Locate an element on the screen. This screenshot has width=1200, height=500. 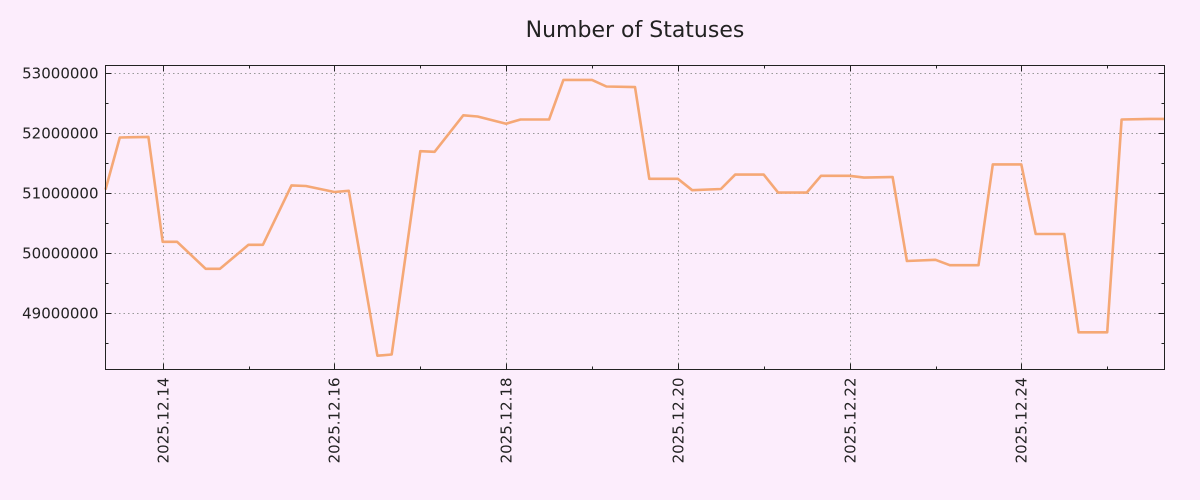
y-tick-label: 50000000 is located at coordinates (60, 254).